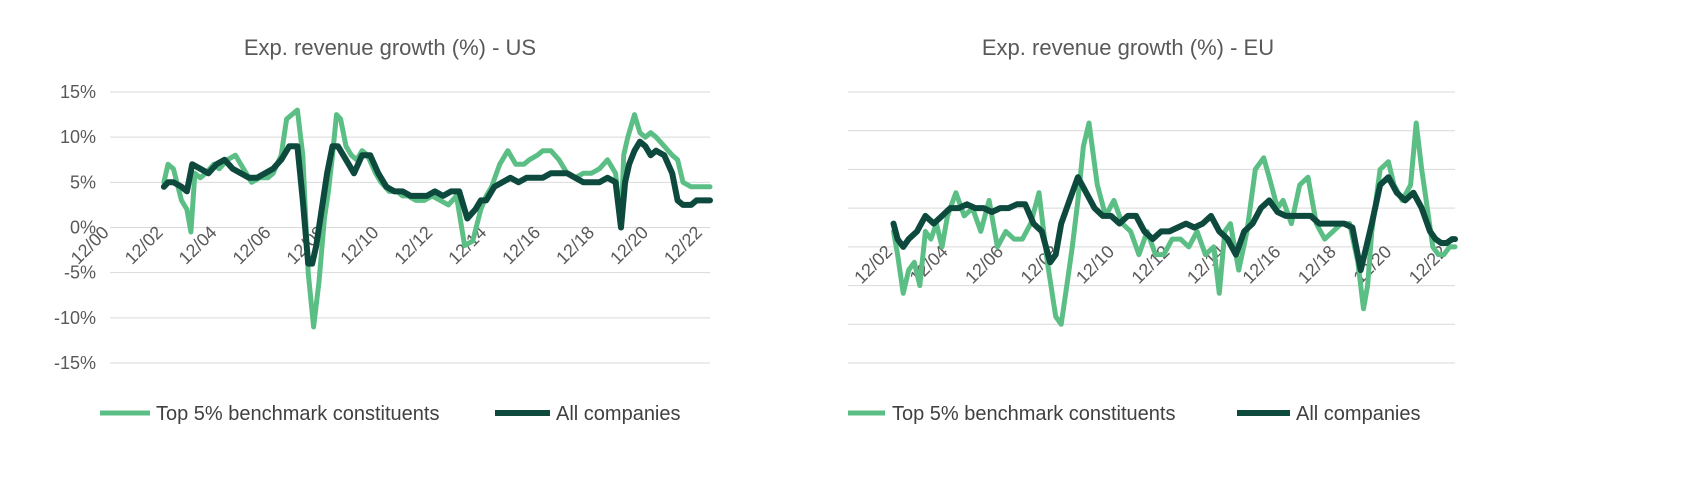  I want to click on x-tick-label-eu-5: 12/10, so click(1095, 265).